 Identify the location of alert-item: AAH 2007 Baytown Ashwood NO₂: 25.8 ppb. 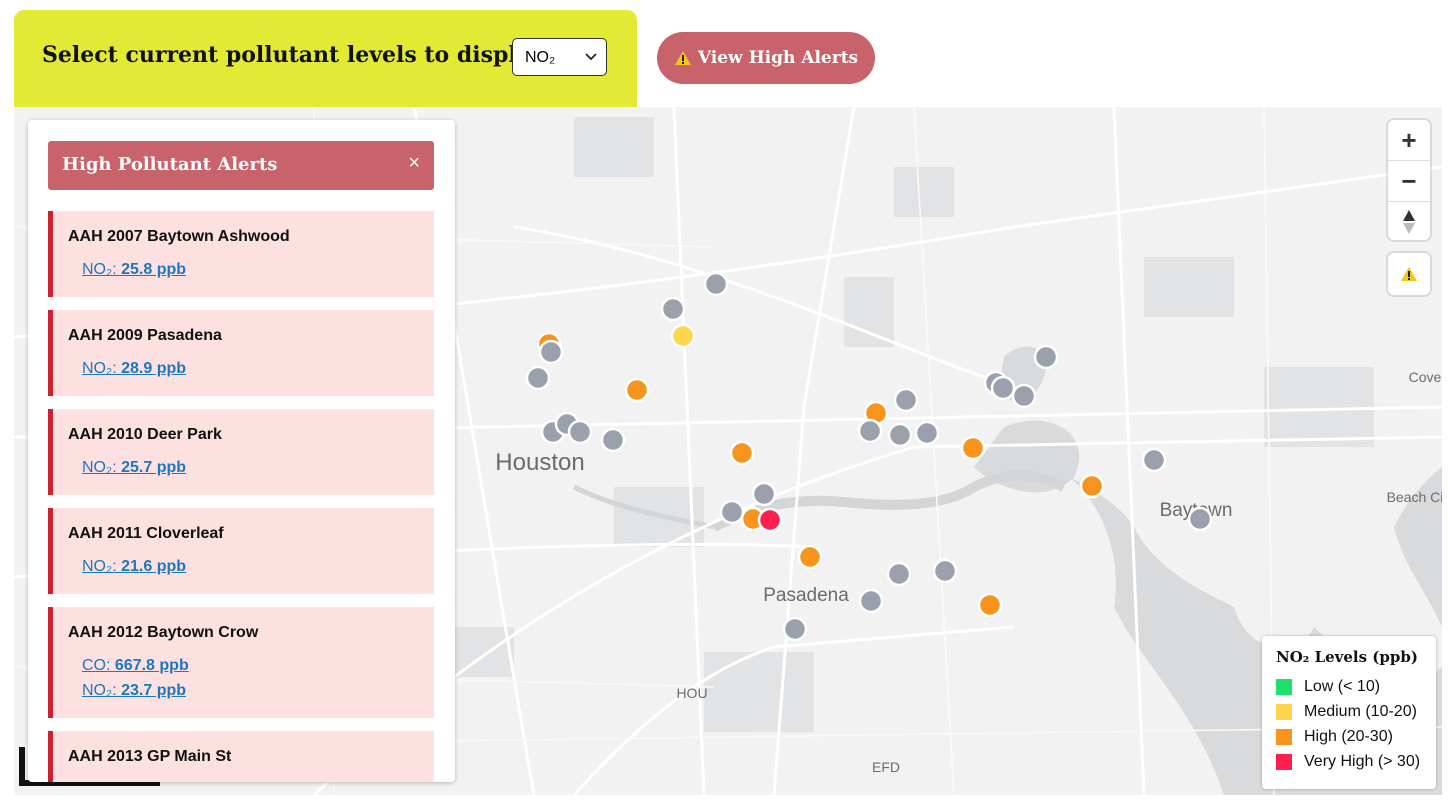
(241, 254).